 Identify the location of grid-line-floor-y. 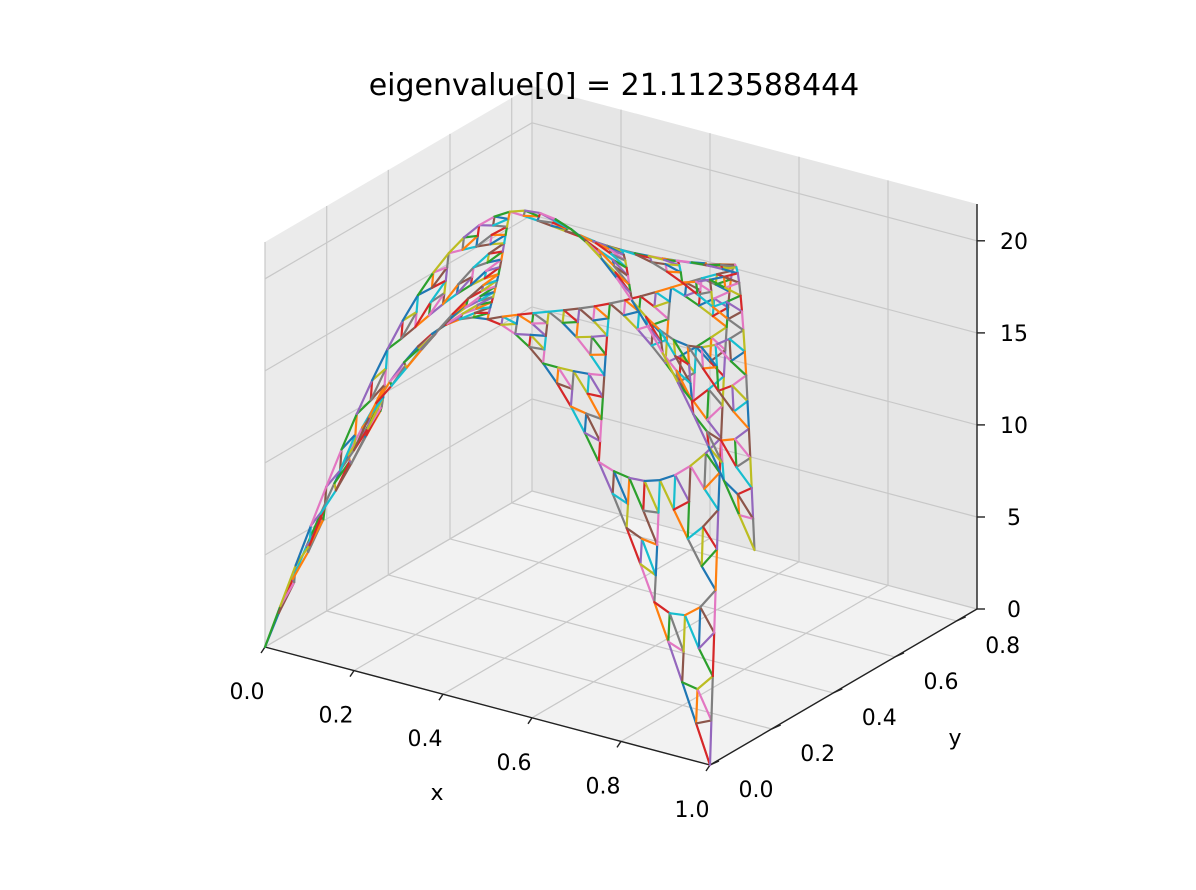
(672, 598).